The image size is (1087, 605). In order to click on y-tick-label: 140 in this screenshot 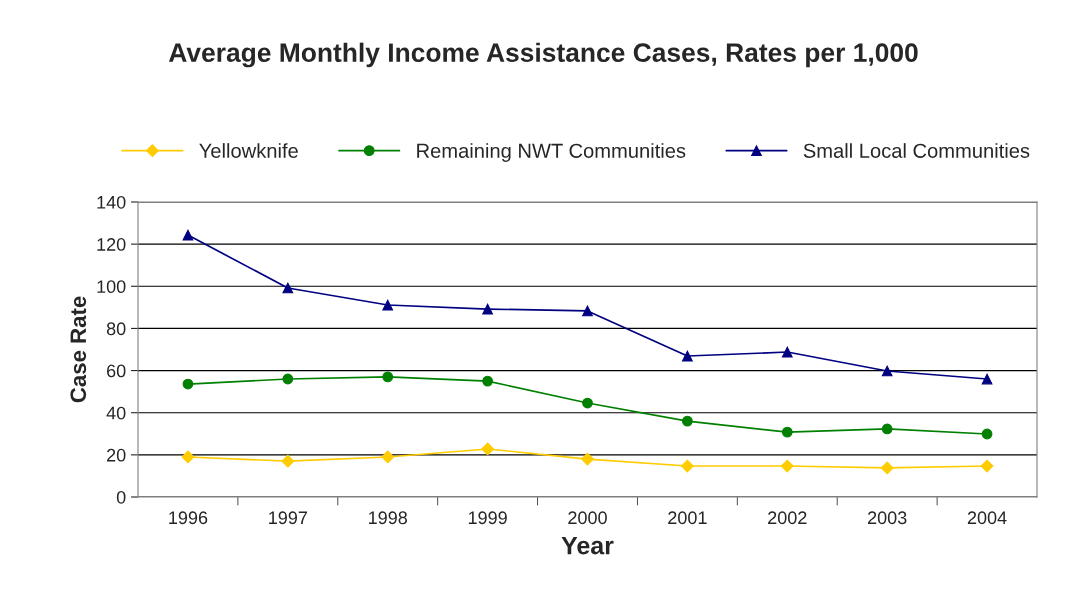, I will do `click(111, 202)`.